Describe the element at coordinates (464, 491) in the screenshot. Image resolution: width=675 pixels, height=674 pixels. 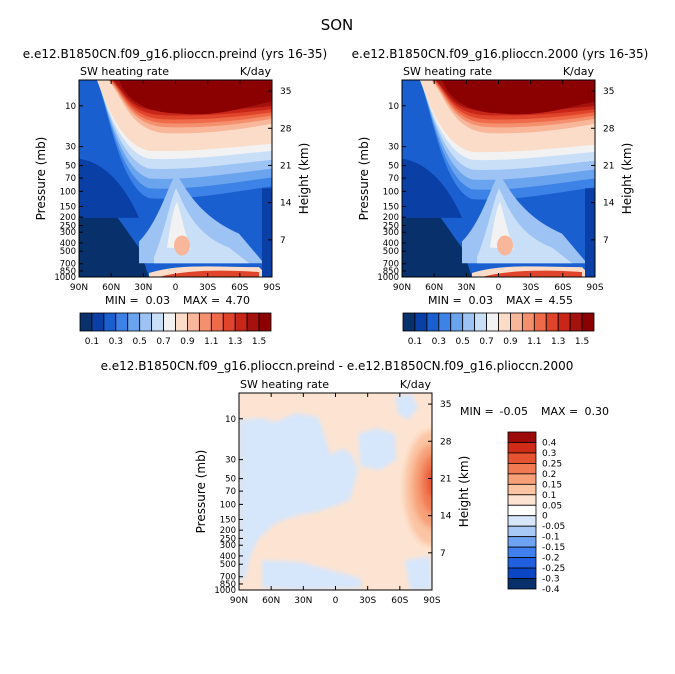
I see `y-right-axis-label: Height (km)` at that location.